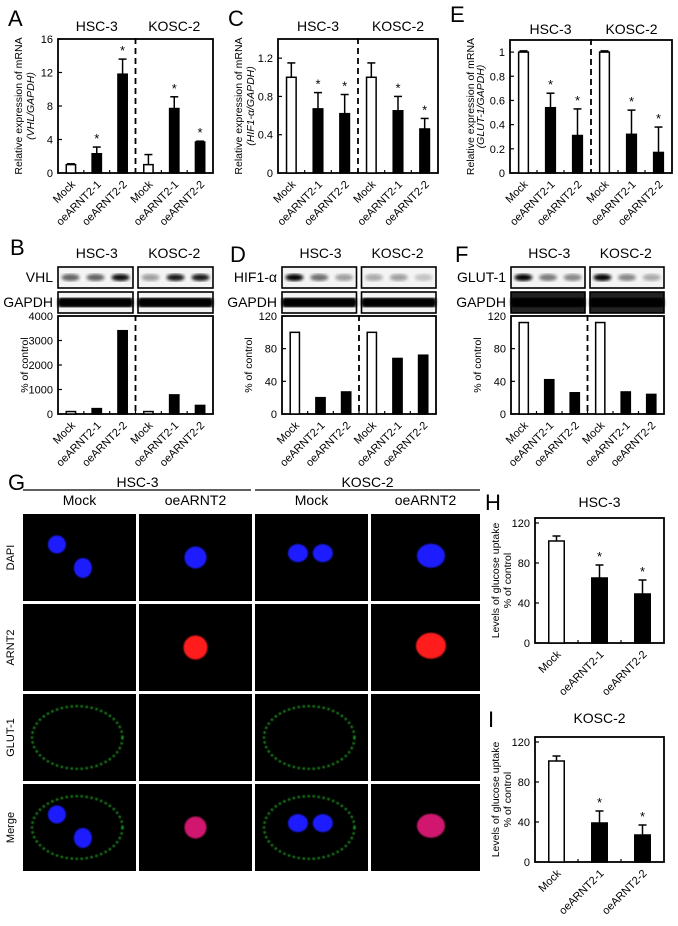 This screenshot has width=678, height=926. What do you see at coordinates (238, 254) in the screenshot?
I see `panel-letter: D` at bounding box center [238, 254].